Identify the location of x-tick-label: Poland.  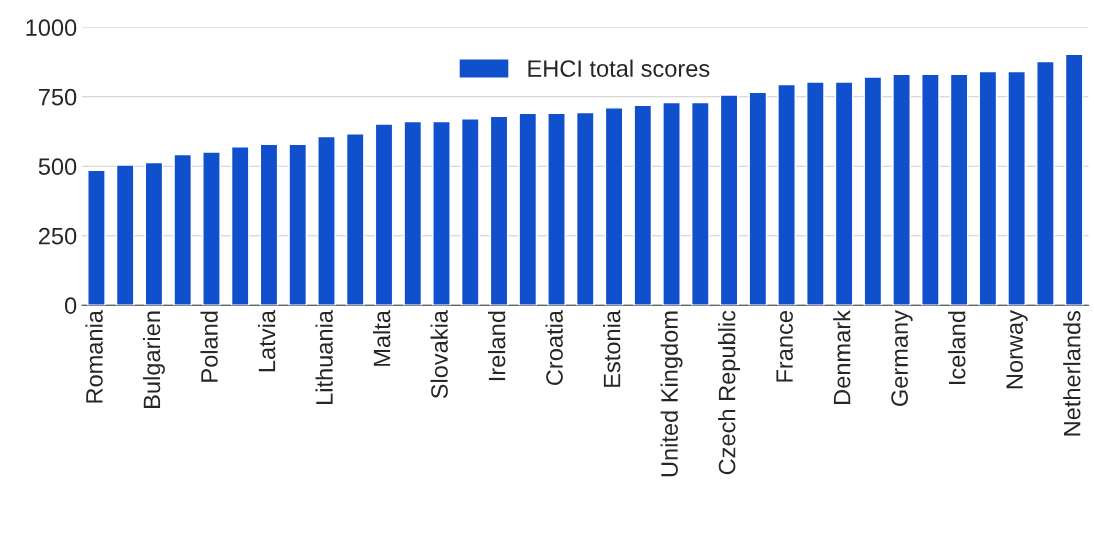
(209, 346).